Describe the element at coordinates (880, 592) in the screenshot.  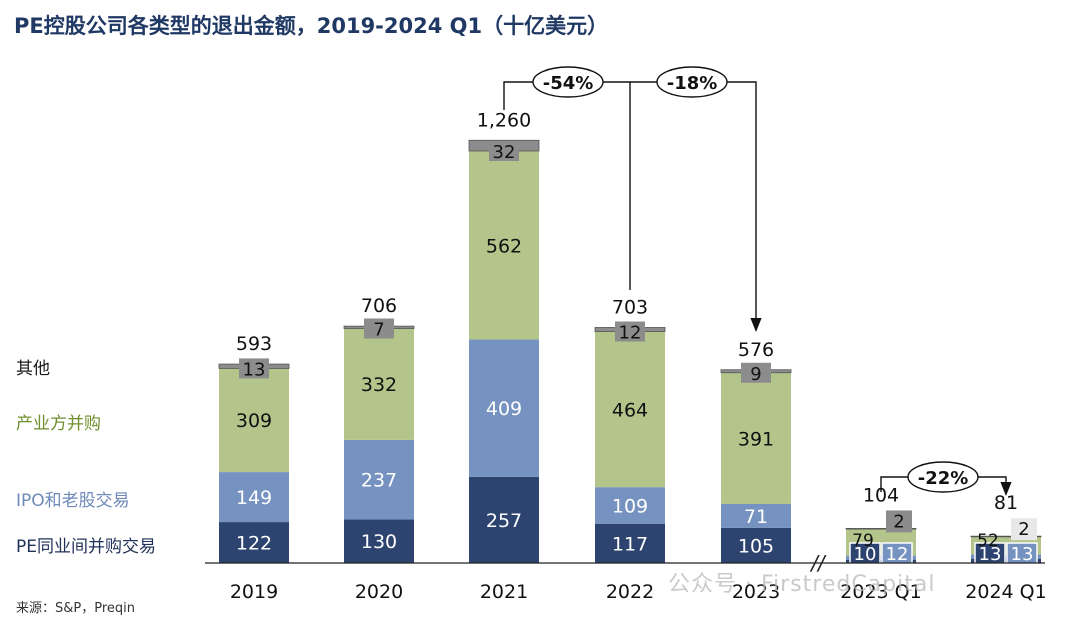
I see `x-tick-label: 2023 Q1` at that location.